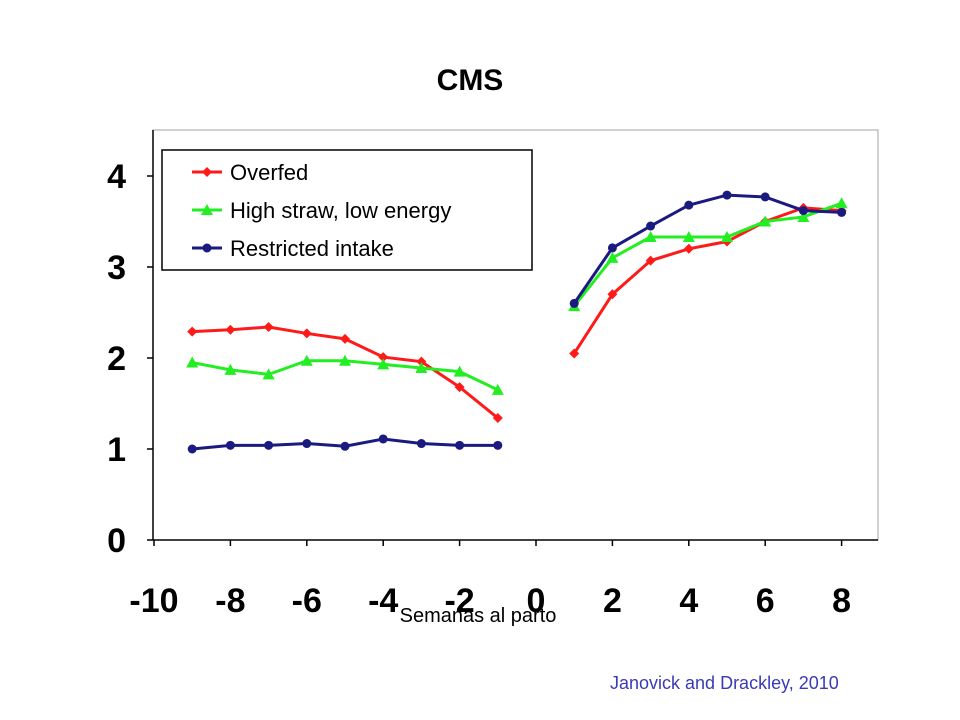 The image size is (960, 720). What do you see at coordinates (116, 450) in the screenshot?
I see `y-tick-label: 1` at bounding box center [116, 450].